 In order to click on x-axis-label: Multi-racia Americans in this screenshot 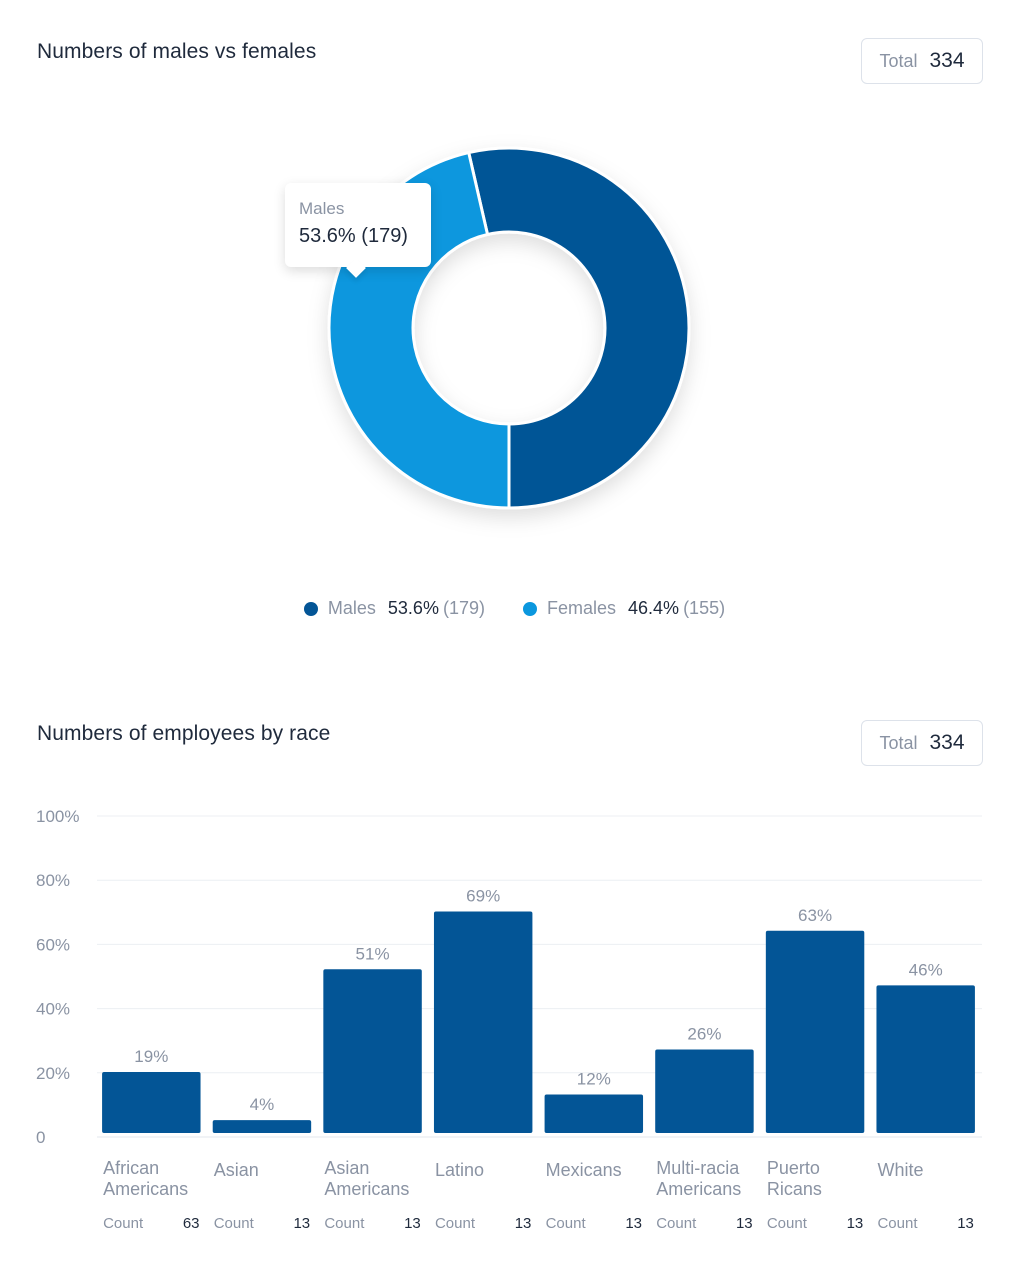, I will do `click(699, 1178)`.